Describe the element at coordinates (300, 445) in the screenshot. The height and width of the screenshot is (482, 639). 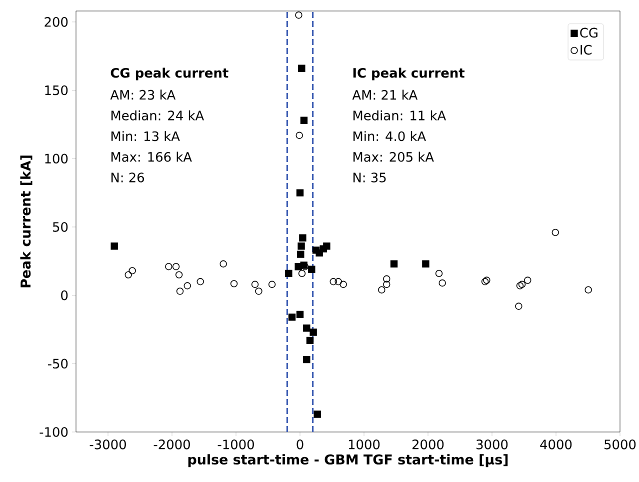
I see `x-tick-label: 0` at that location.